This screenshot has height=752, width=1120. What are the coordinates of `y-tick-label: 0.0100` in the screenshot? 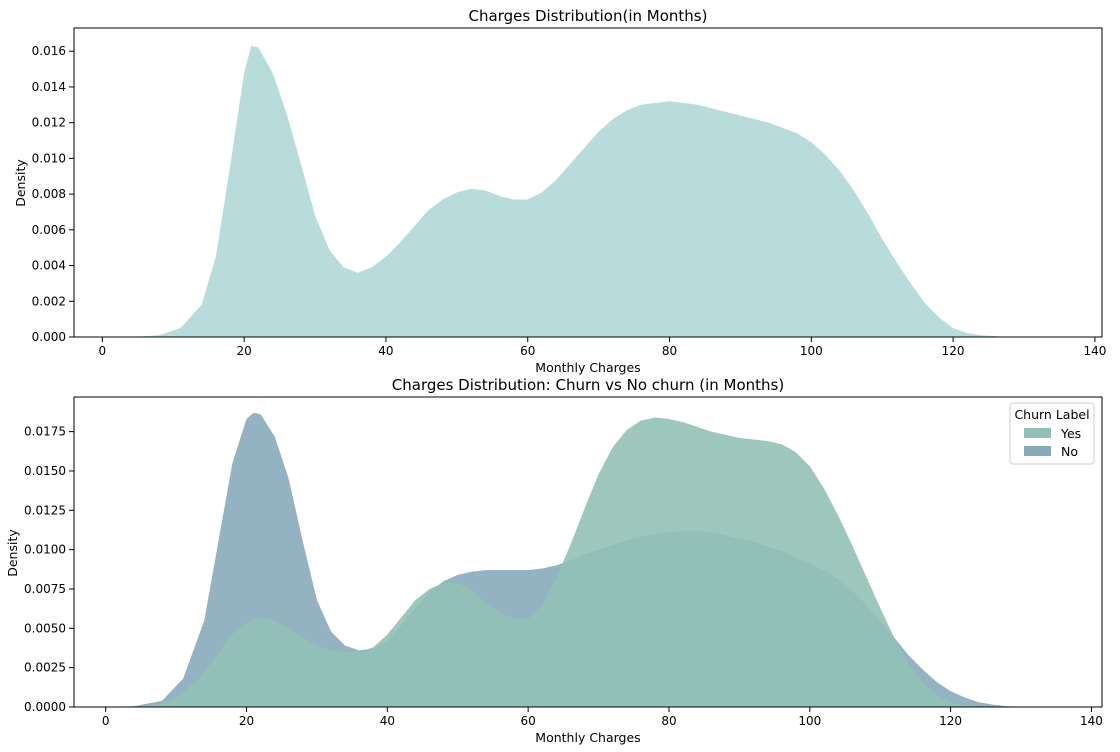 It's located at (45, 550).